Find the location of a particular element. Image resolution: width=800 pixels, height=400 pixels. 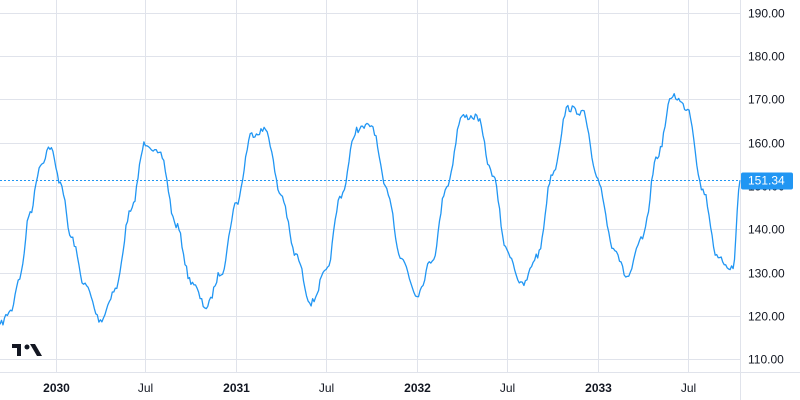

x-tick-label: 2030 is located at coordinates (56, 388).